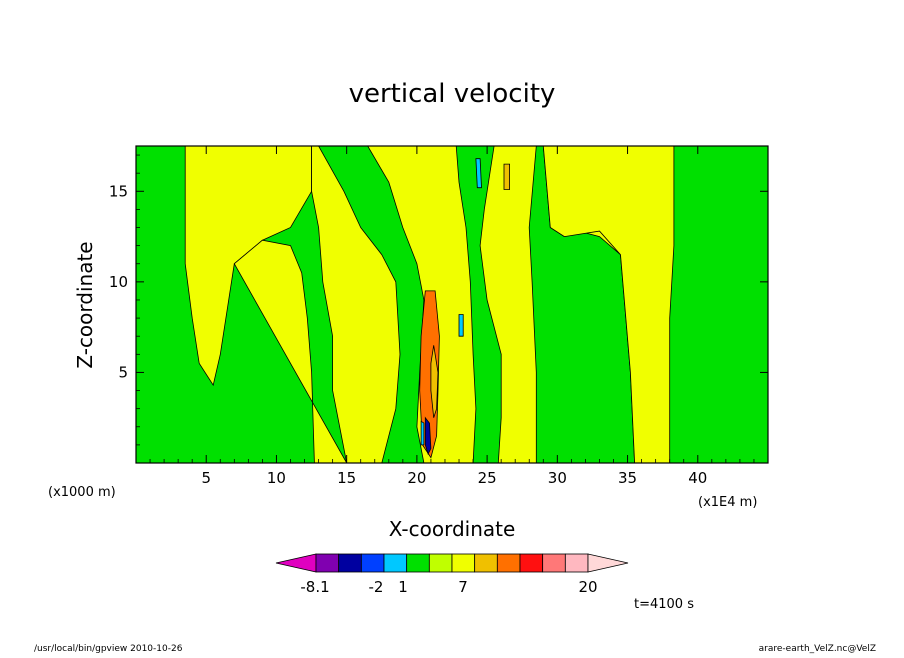  What do you see at coordinates (422, 304) in the screenshot?
I see `contour-region-central-updraft-envelope` at bounding box center [422, 304].